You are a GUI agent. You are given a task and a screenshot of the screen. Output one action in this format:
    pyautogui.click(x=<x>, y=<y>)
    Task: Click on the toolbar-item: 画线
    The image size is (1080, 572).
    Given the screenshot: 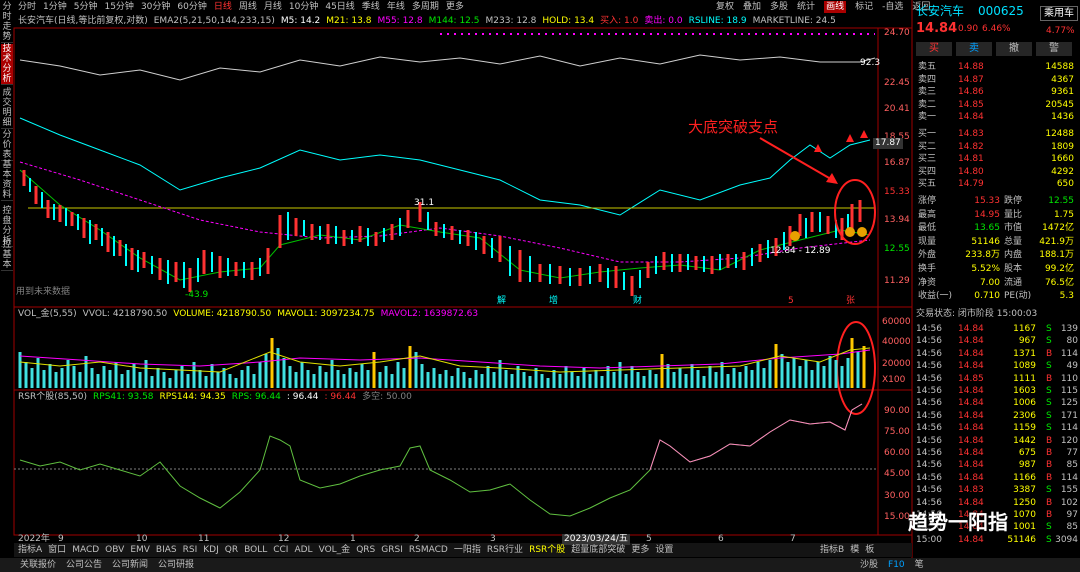 What is the action you would take?
    pyautogui.click(x=835, y=7)
    